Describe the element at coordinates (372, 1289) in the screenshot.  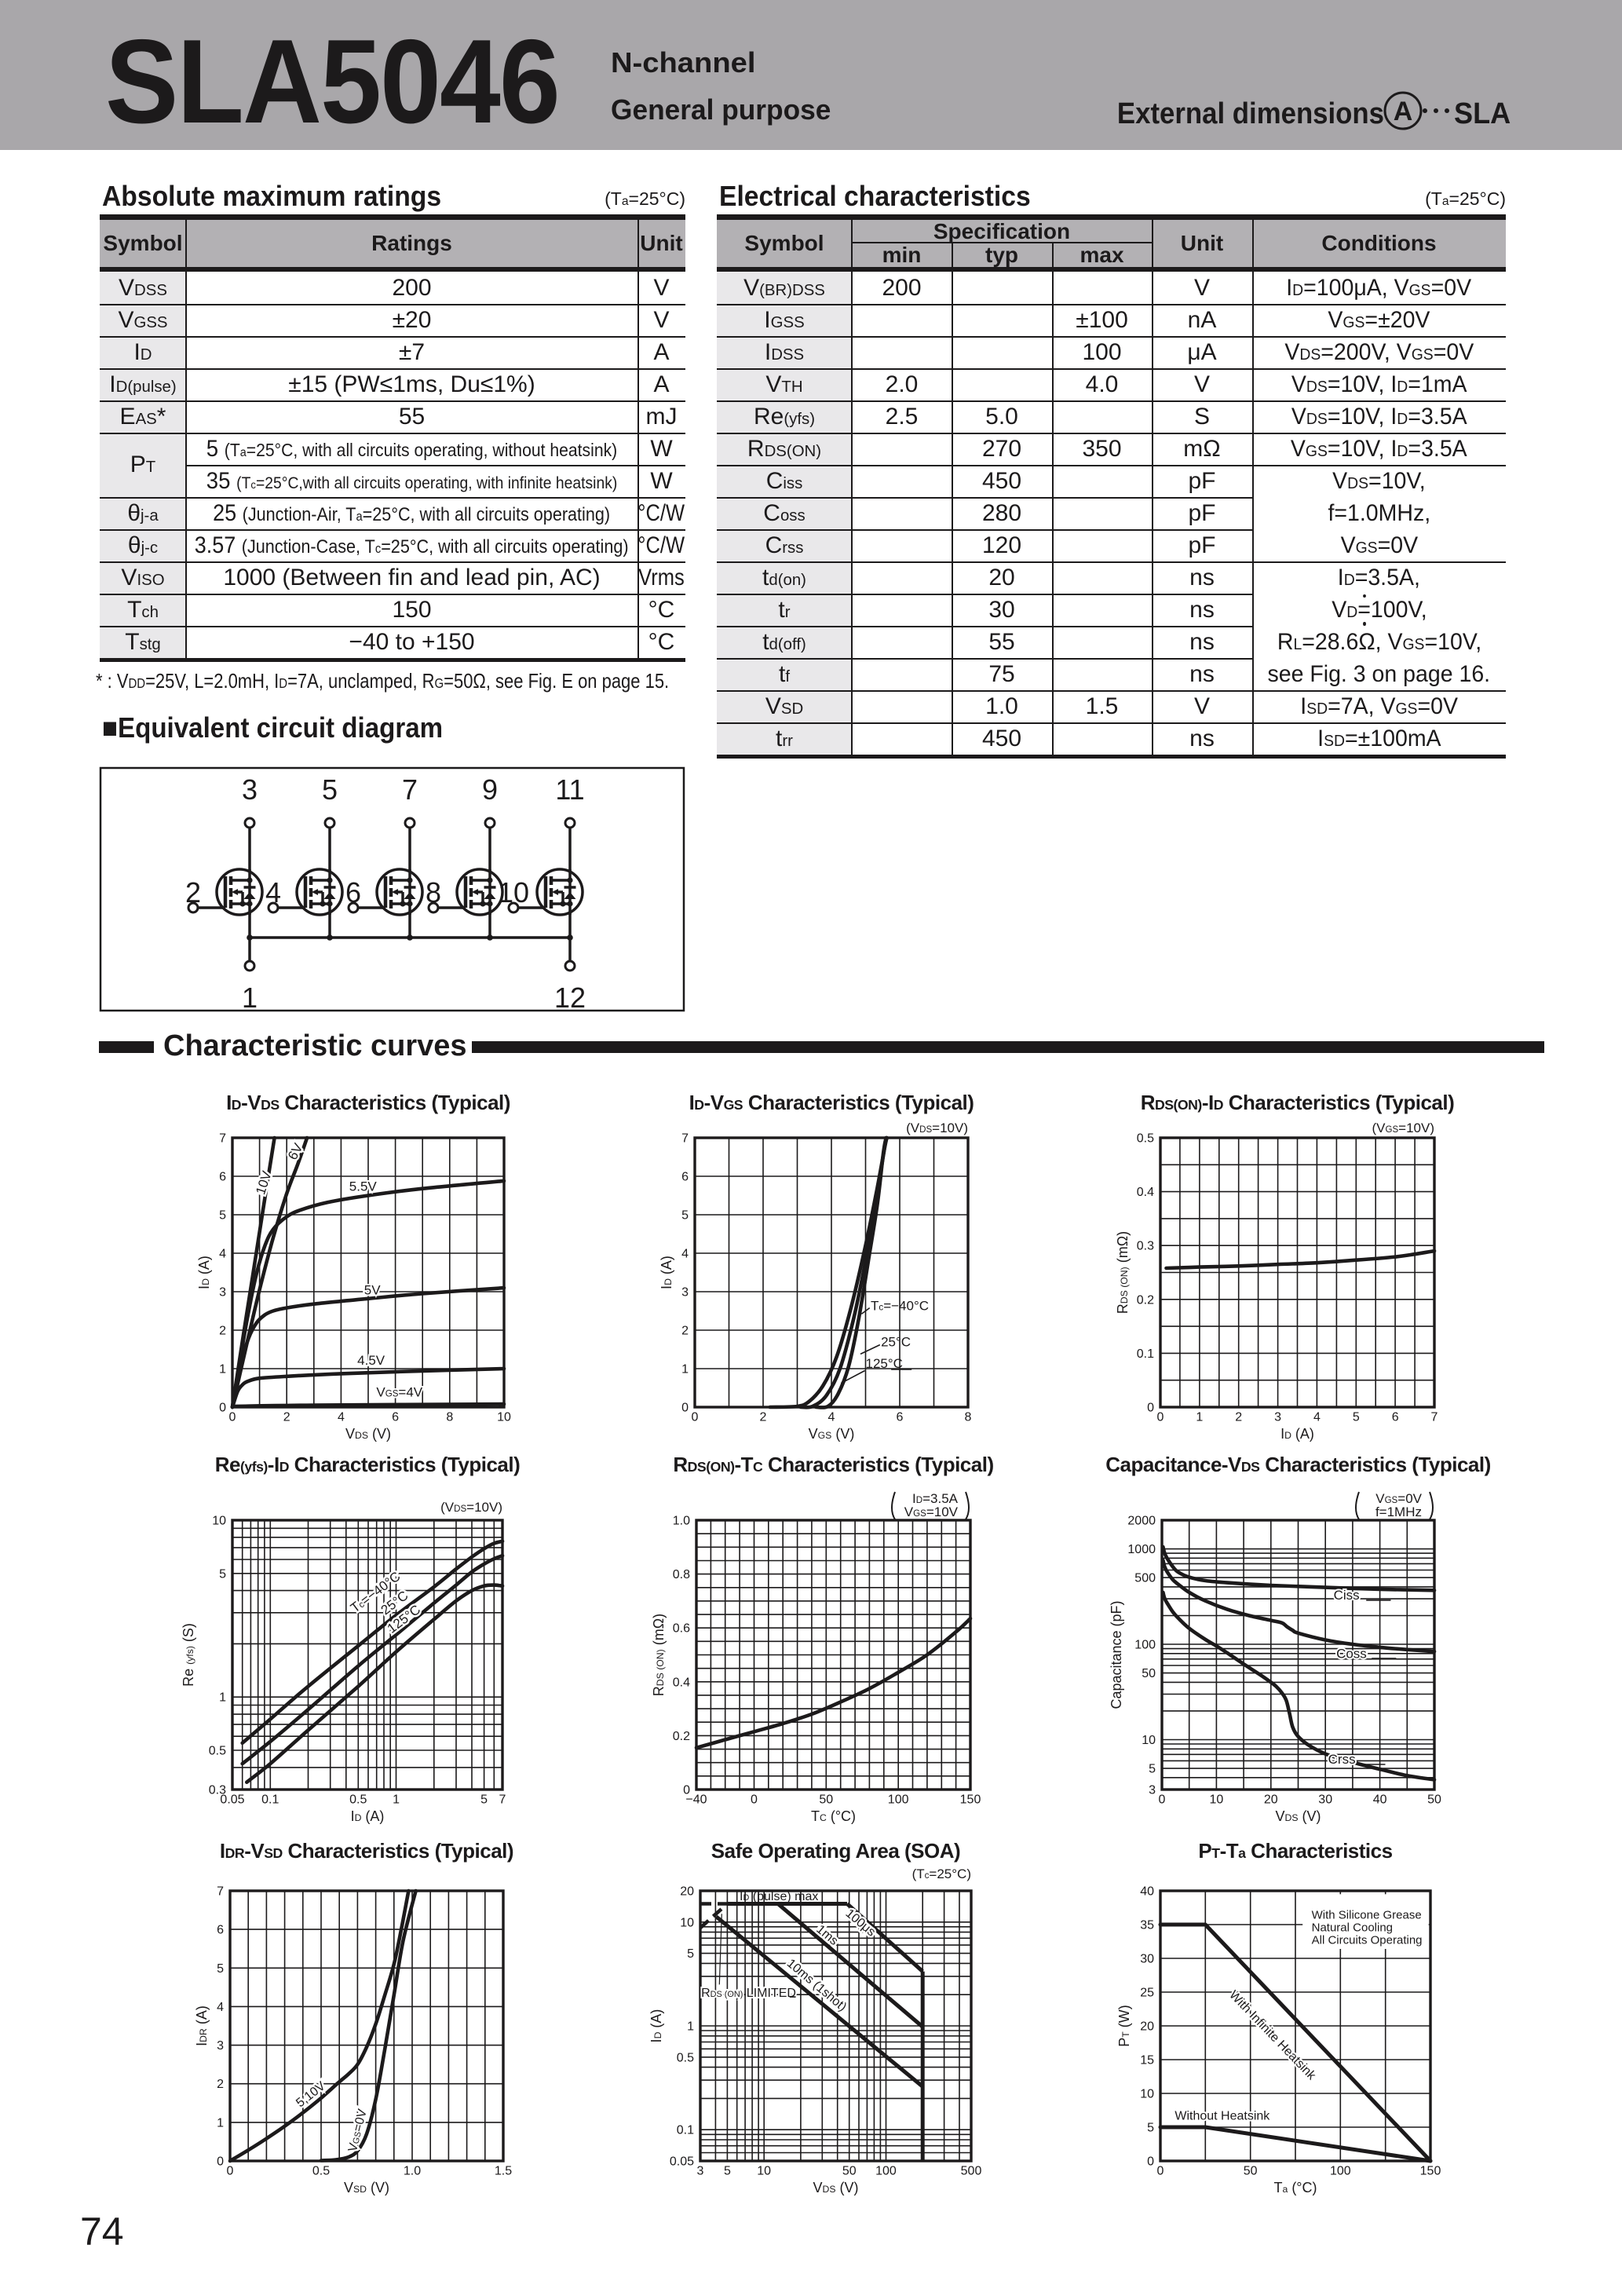
I see `svg-text: 5V` at that location.